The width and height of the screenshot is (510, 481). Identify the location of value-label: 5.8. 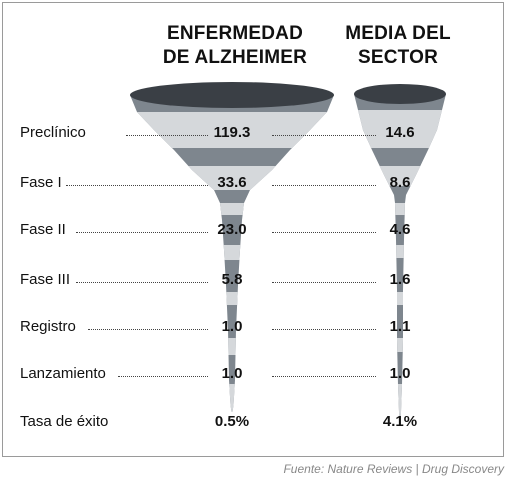
(232, 279).